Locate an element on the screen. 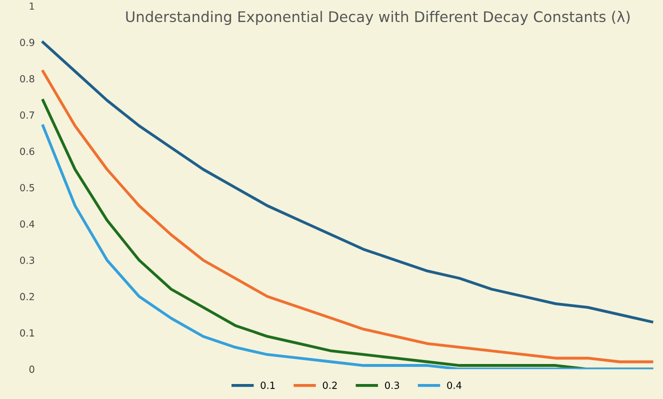 The height and width of the screenshot is (399, 663). legend-label: 0.4 is located at coordinates (454, 385).